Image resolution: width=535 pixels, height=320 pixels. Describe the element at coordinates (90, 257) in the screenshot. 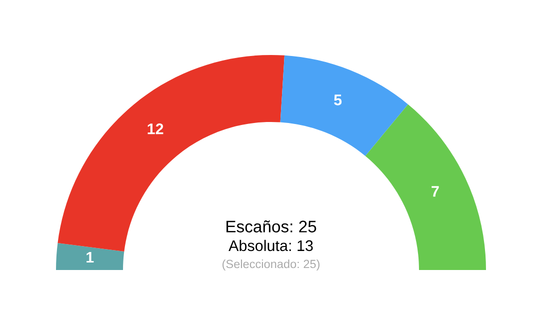

I see `data-label: 1` at that location.